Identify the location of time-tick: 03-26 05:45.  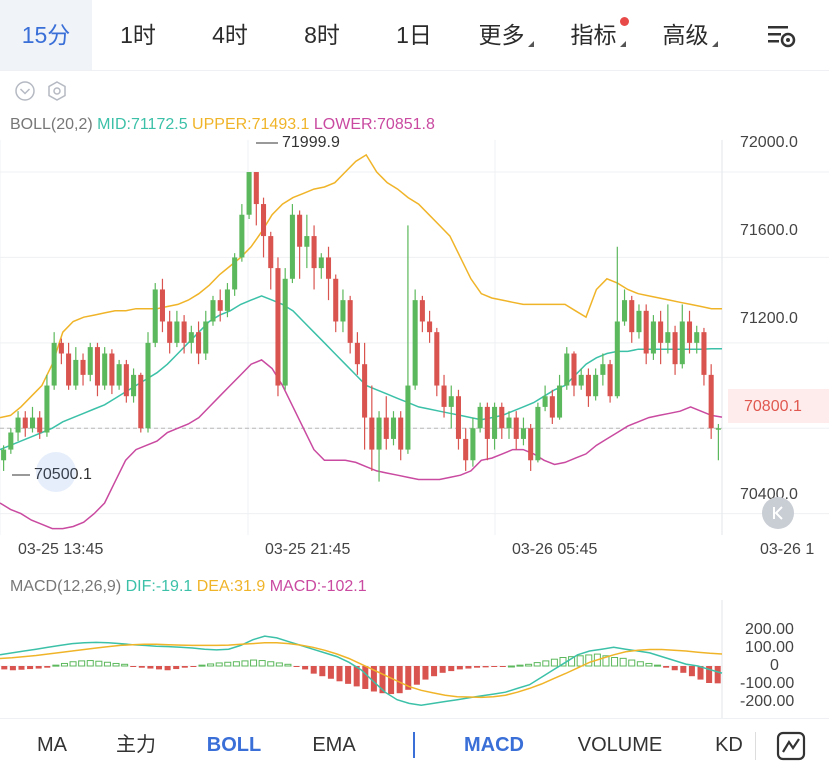
(555, 549).